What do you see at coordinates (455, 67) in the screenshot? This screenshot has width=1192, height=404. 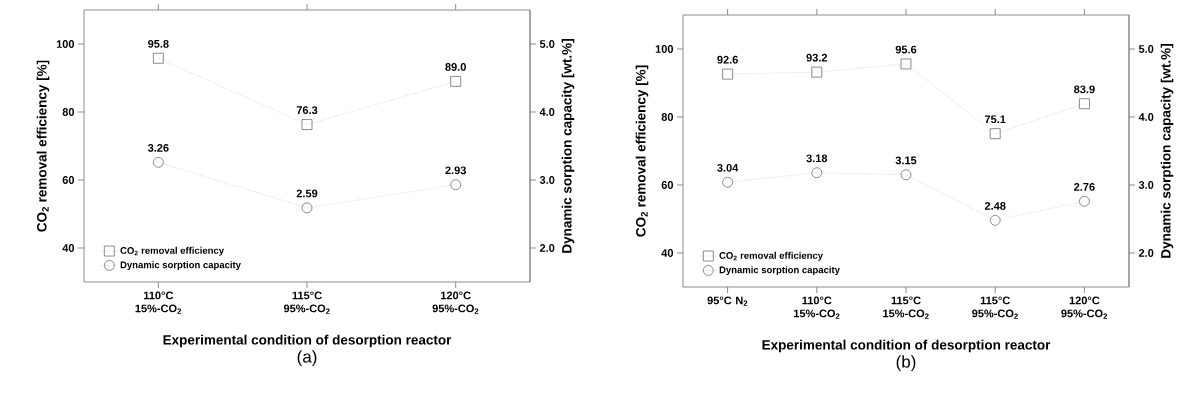 I see `data-label: 89.0` at bounding box center [455, 67].